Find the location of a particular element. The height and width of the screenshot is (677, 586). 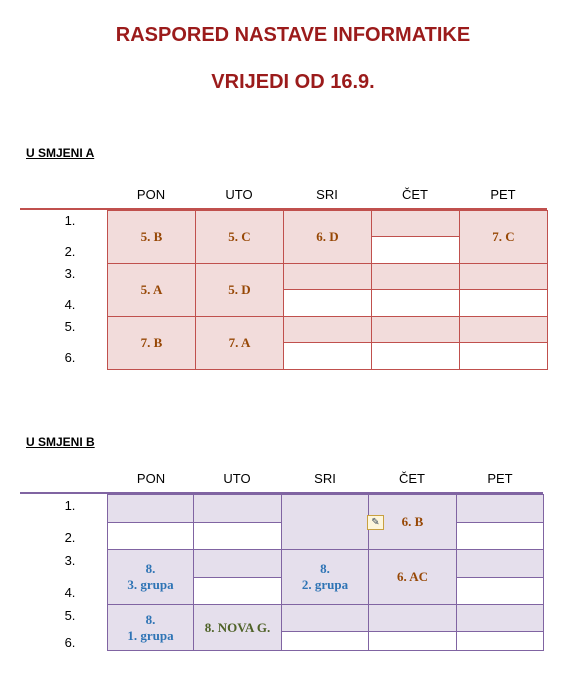

cell-text: 5. D is located at coordinates (239, 289).